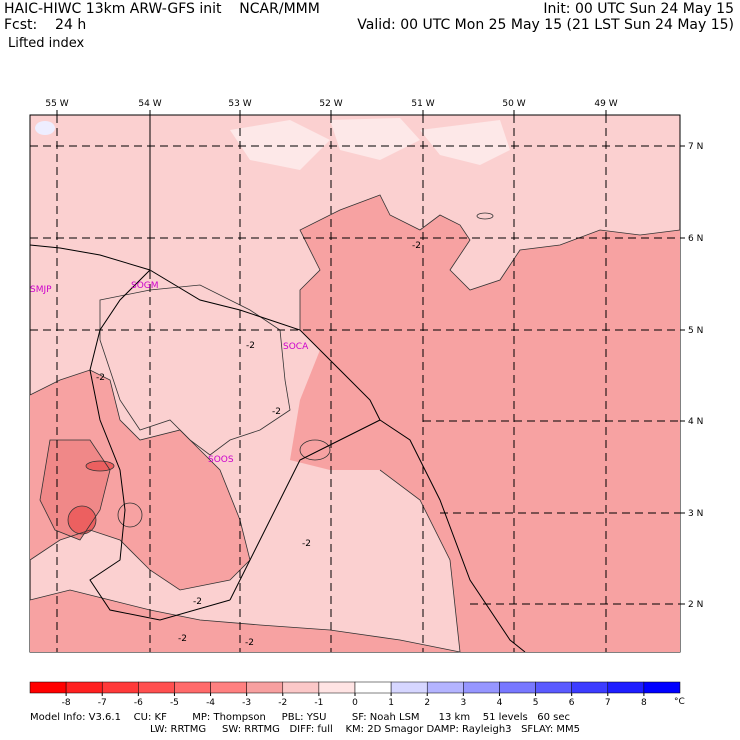 The width and height of the screenshot is (740, 740). What do you see at coordinates (679, 702) in the screenshot?
I see `colorbar-unit: °C` at bounding box center [679, 702].